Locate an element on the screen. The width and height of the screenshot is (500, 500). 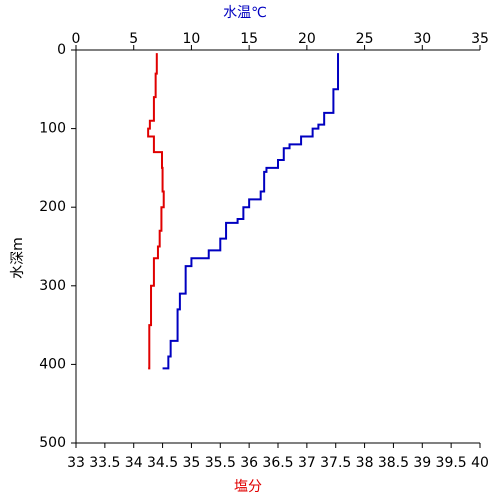
x-tick-label: 35.5 is located at coordinates (220, 463).